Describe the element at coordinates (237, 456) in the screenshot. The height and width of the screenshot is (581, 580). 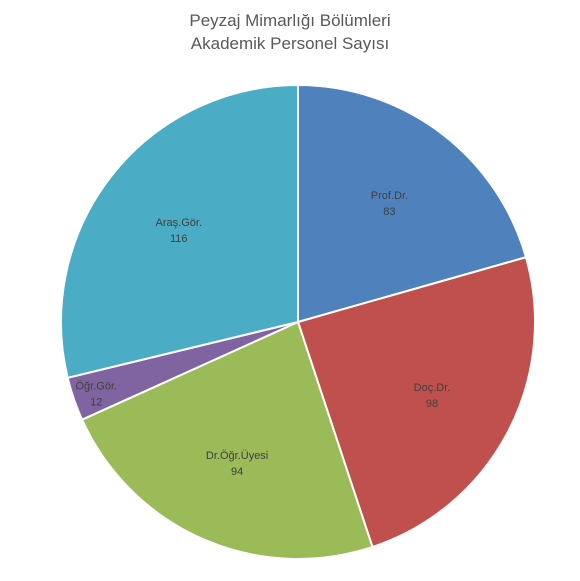
I see `data-label-category: Dr.Öğr.Üyesi` at that location.